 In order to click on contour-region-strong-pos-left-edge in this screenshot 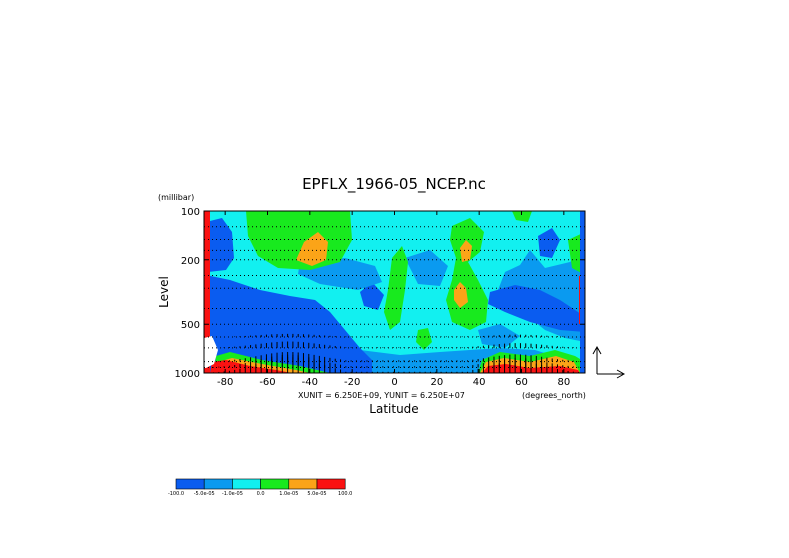, I will do `click(207, 292)`.